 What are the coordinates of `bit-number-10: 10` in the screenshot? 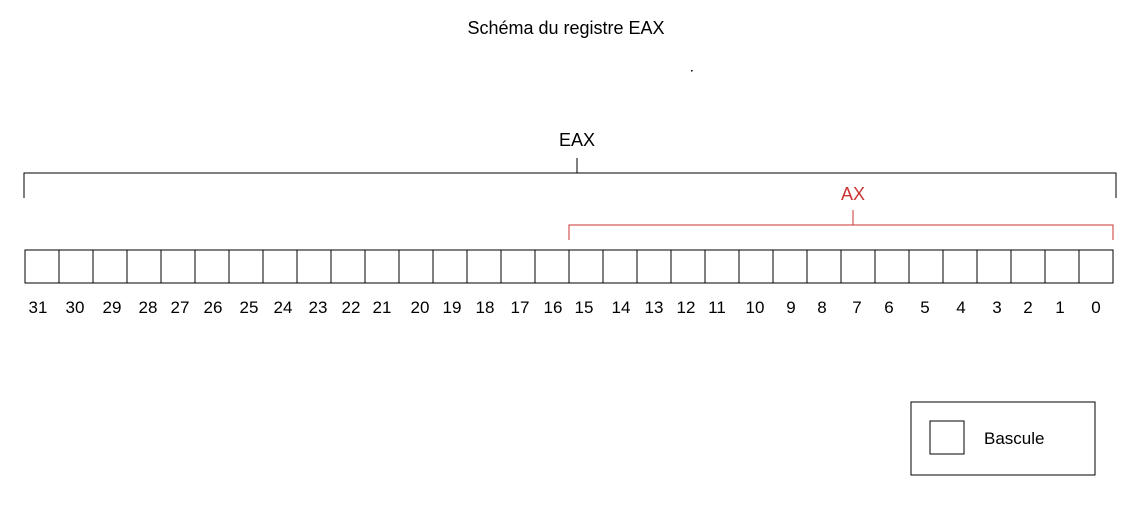 It's located at (755, 307).